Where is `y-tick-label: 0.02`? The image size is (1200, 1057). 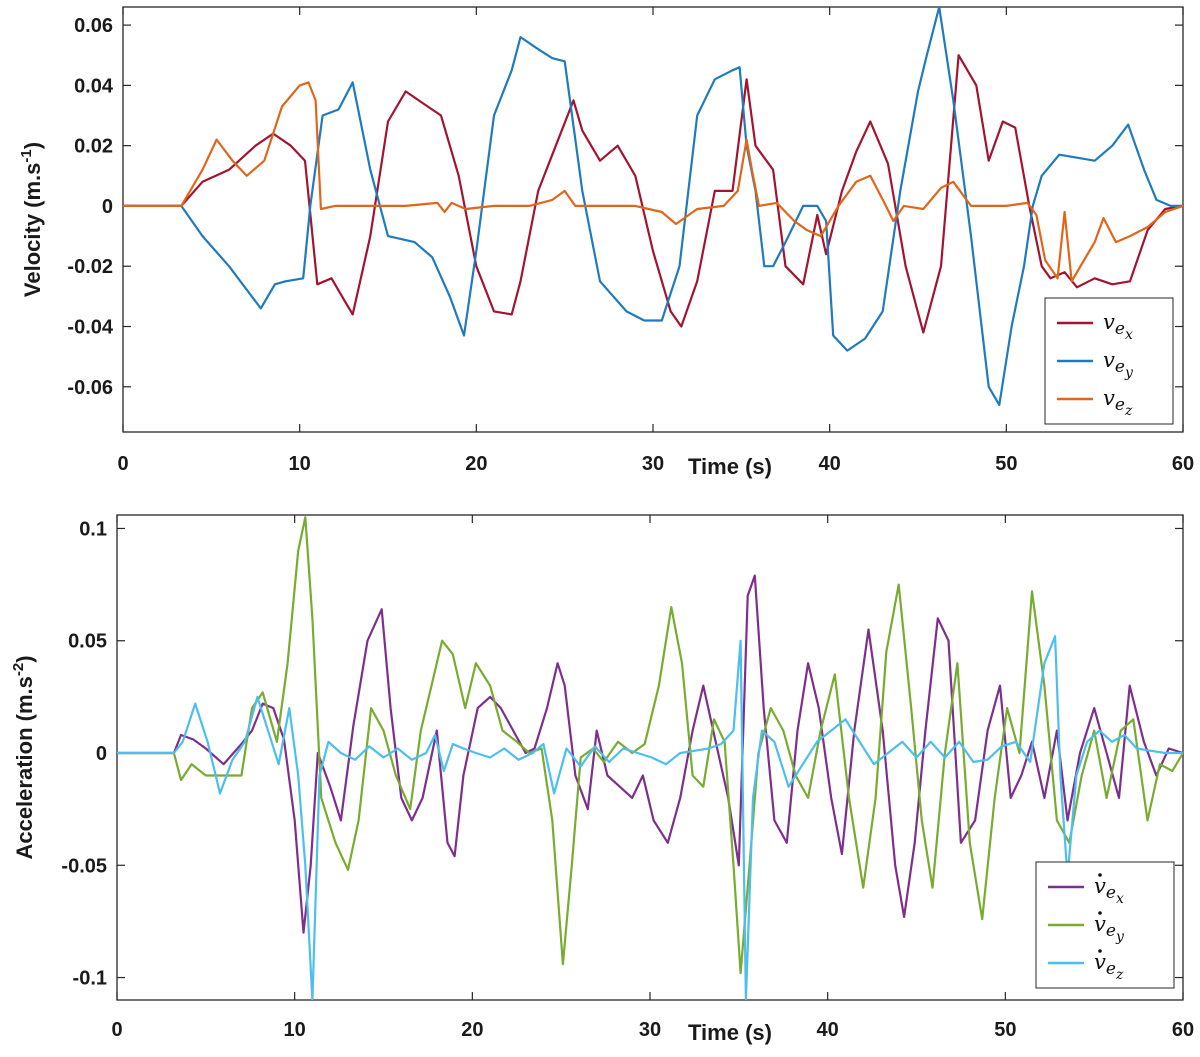
y-tick-label: 0.02 is located at coordinates (93, 147).